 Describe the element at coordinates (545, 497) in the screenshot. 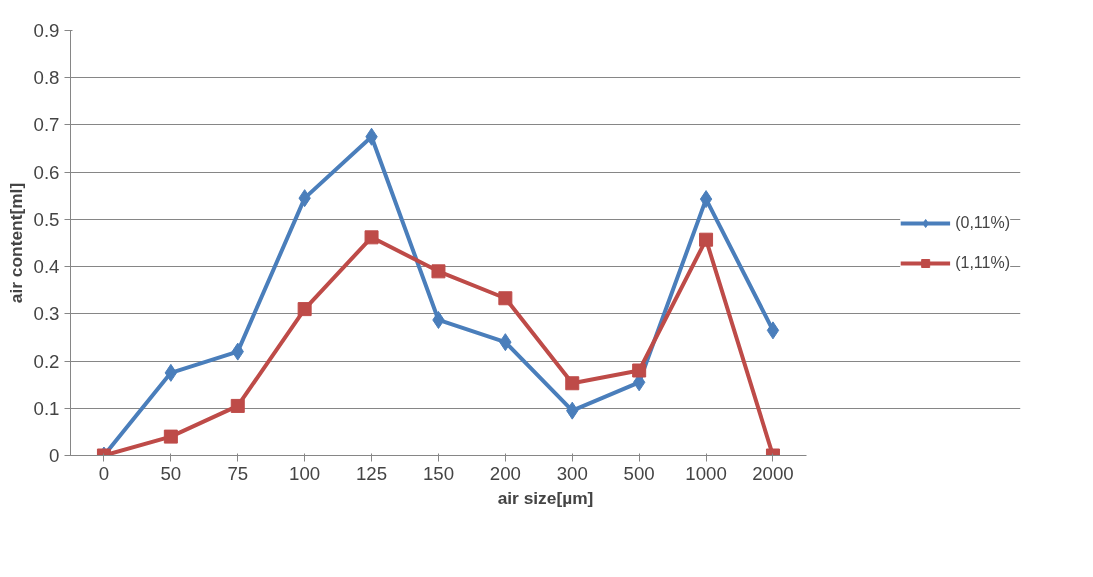

I see `x-axis-title: air size[µm]` at that location.